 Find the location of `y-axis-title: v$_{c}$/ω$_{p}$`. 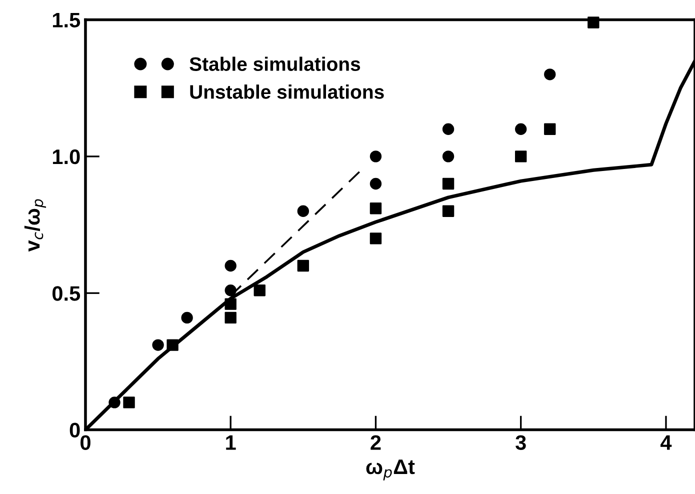

y-axis-title: v$_{c}$/ω$_{p}$ is located at coordinates (35, 225).